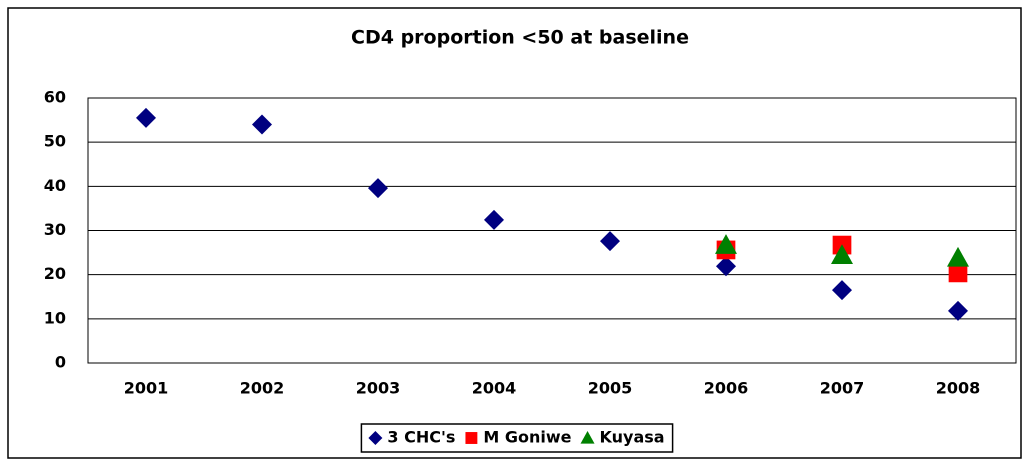 This screenshot has height=459, width=1027. I want to click on y-tick-label: 60, so click(55, 97).